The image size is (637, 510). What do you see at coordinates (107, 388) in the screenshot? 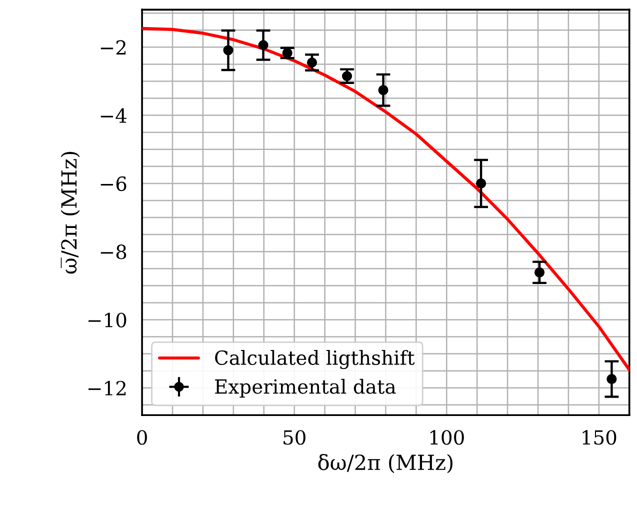
I see `y-tick-label: −12` at bounding box center [107, 388].